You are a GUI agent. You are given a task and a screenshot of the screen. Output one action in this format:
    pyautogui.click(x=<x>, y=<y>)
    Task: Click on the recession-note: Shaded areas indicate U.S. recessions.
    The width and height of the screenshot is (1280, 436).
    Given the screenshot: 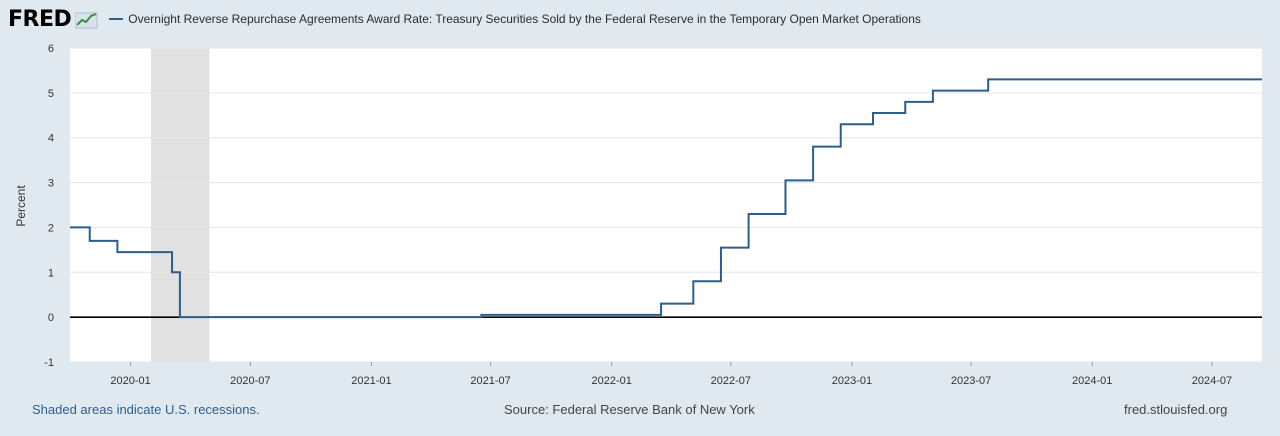 What is the action you would take?
    pyautogui.click(x=146, y=409)
    